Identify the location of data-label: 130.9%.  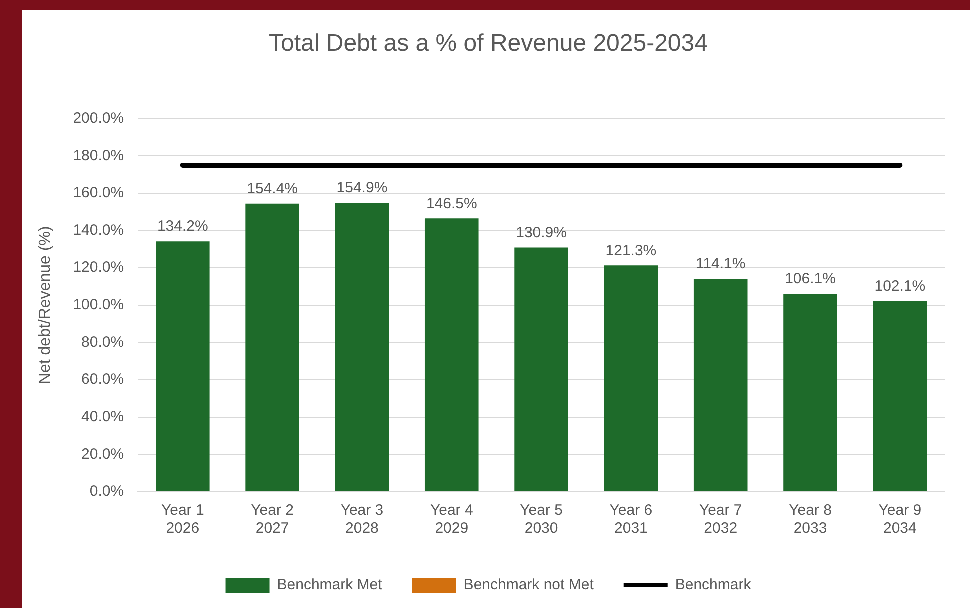
(541, 233).